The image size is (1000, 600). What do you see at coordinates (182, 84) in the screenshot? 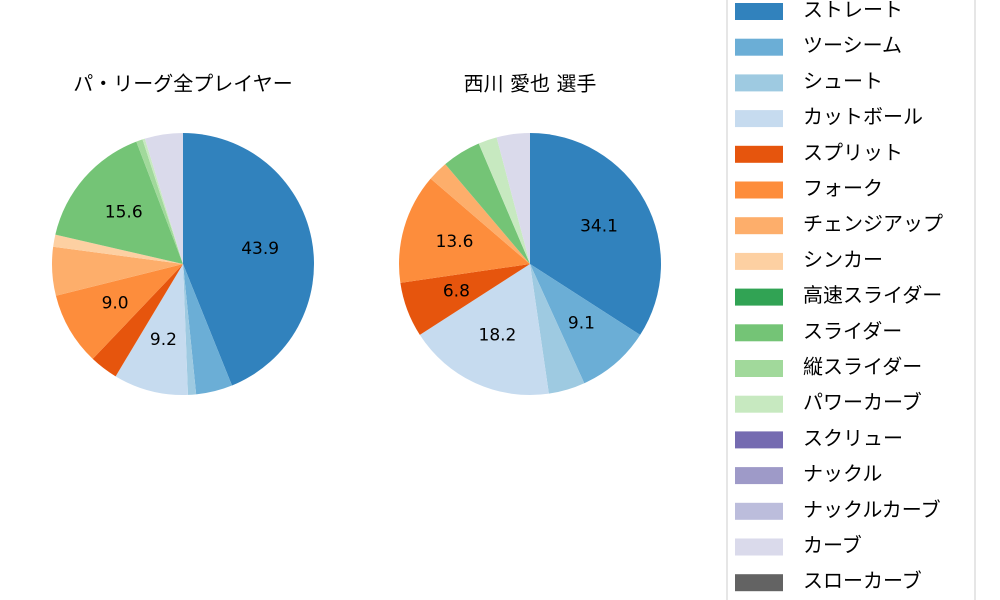
I see `chart-title: パ・リーグ全プレイヤー` at bounding box center [182, 84].